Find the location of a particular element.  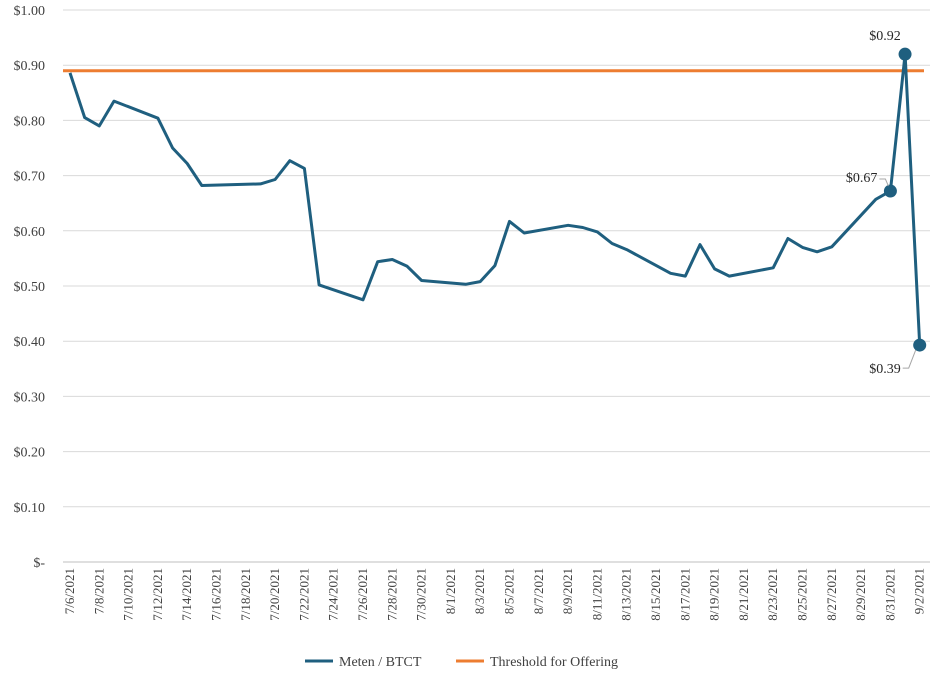

y-tick-label: $0.40 is located at coordinates (30, 342).